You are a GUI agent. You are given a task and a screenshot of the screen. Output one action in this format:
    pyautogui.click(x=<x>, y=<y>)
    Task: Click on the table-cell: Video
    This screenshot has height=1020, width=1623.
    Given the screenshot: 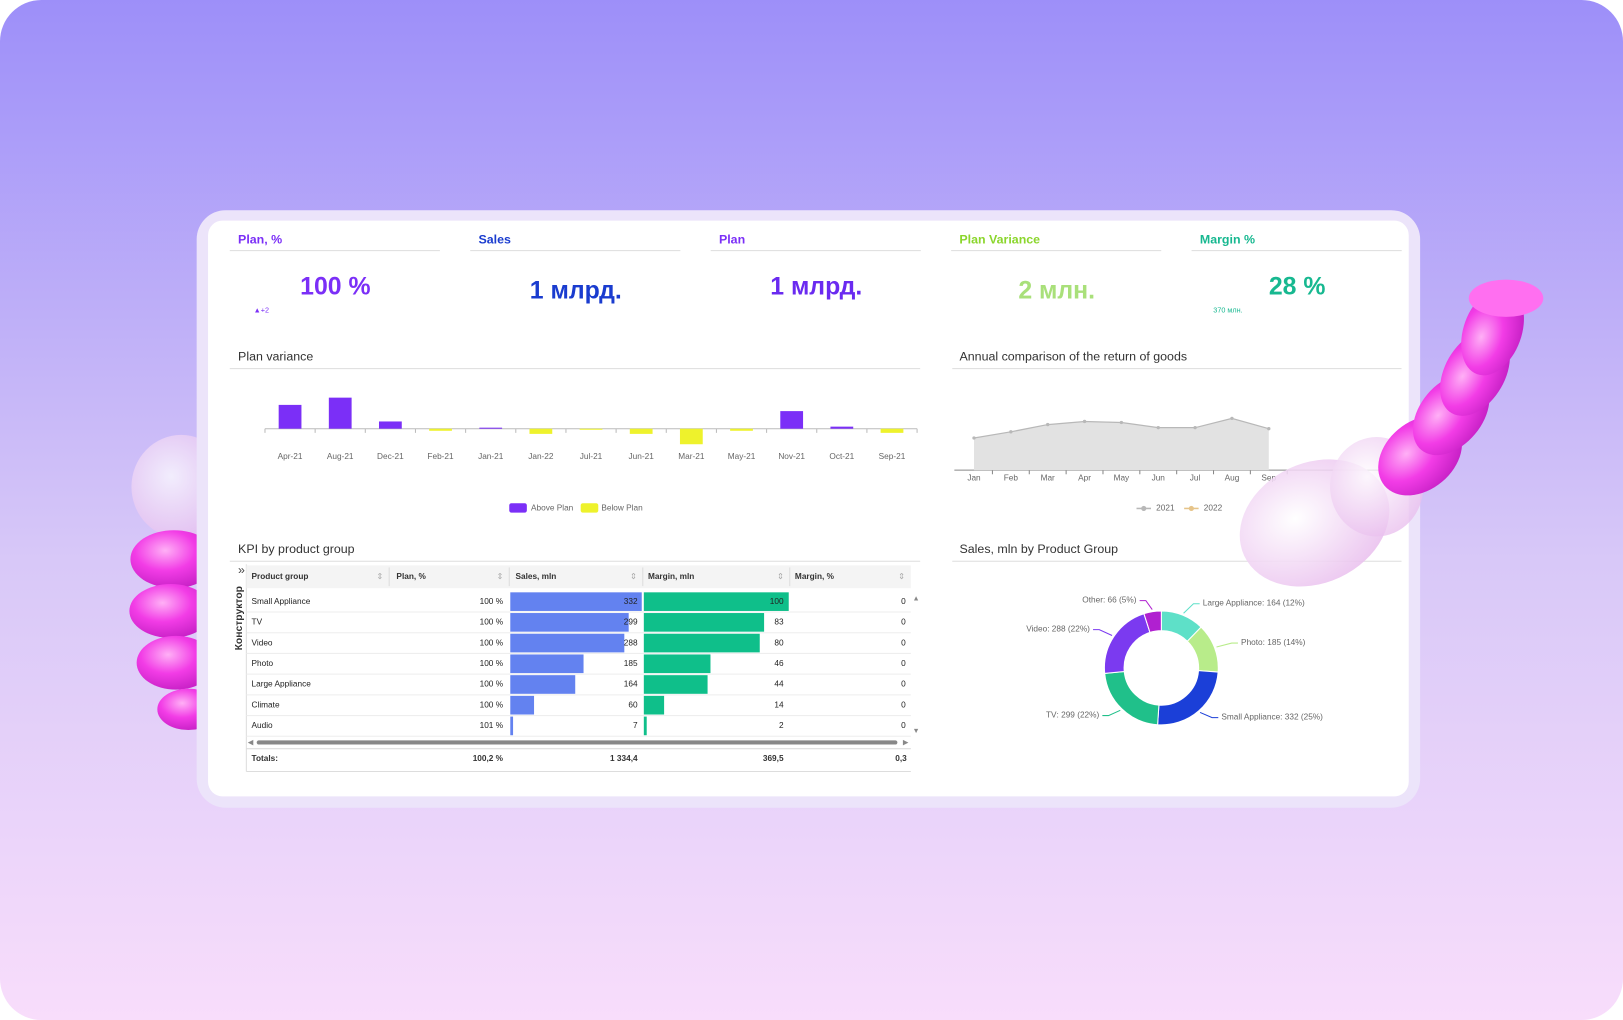 What is the action you would take?
    pyautogui.click(x=262, y=642)
    